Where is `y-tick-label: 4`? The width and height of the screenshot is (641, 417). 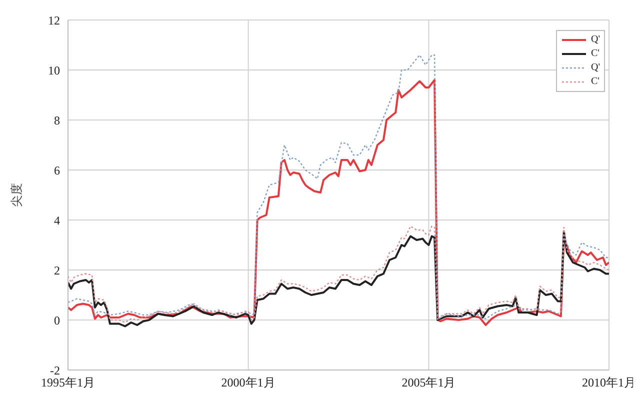
y-tick-label: 4 is located at coordinates (57, 220).